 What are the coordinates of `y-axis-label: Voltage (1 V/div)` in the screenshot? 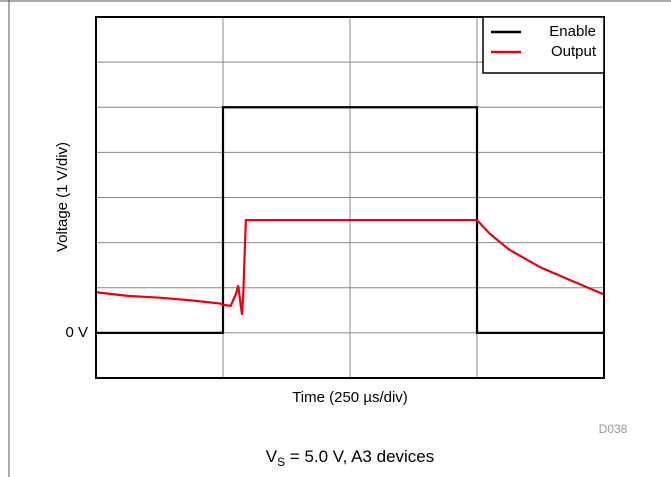 It's located at (62, 197).